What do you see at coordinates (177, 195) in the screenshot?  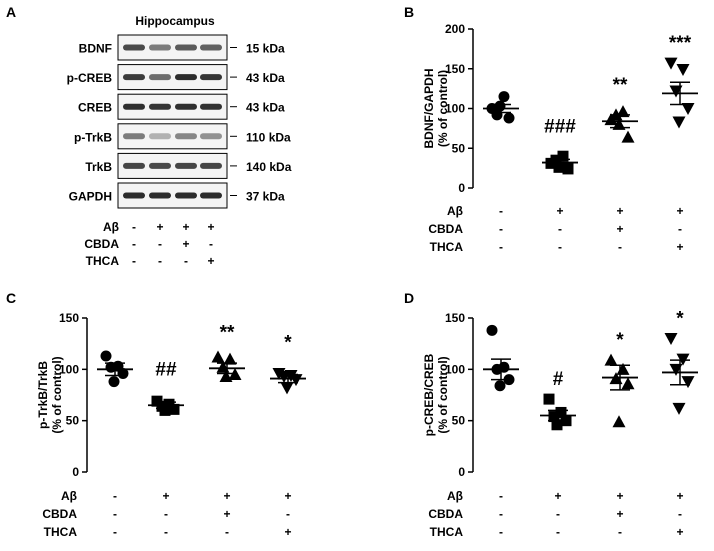 I see `blot-row: GAPDH 37 kDa` at bounding box center [177, 195].